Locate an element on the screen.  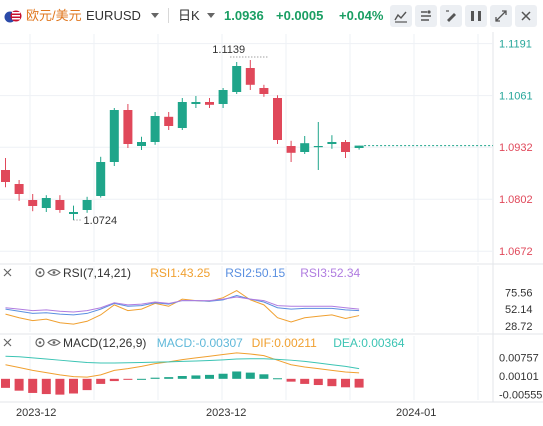
macd-axis-tick-label: 0.00101 is located at coordinates (519, 377).